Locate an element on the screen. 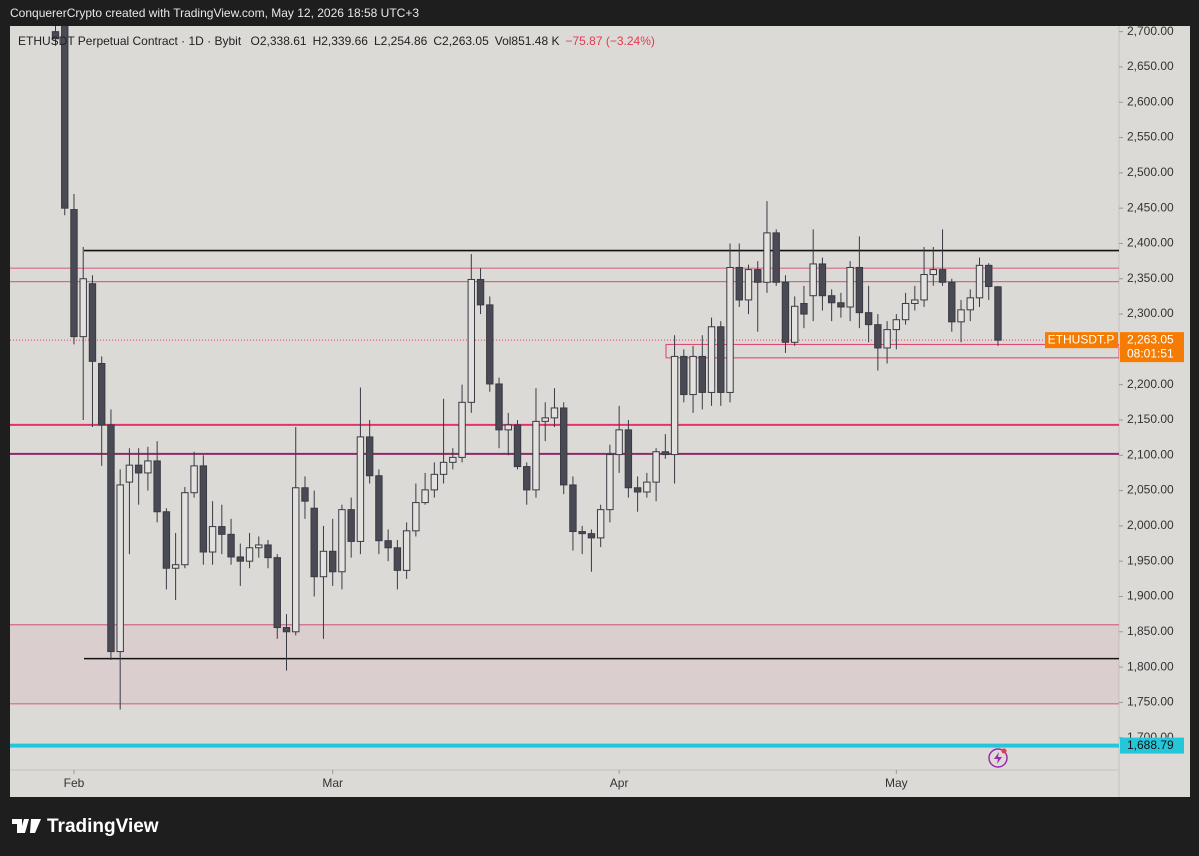 This screenshot has width=1199, height=856. y-tick-label: 2,500.00 is located at coordinates (1150, 172).